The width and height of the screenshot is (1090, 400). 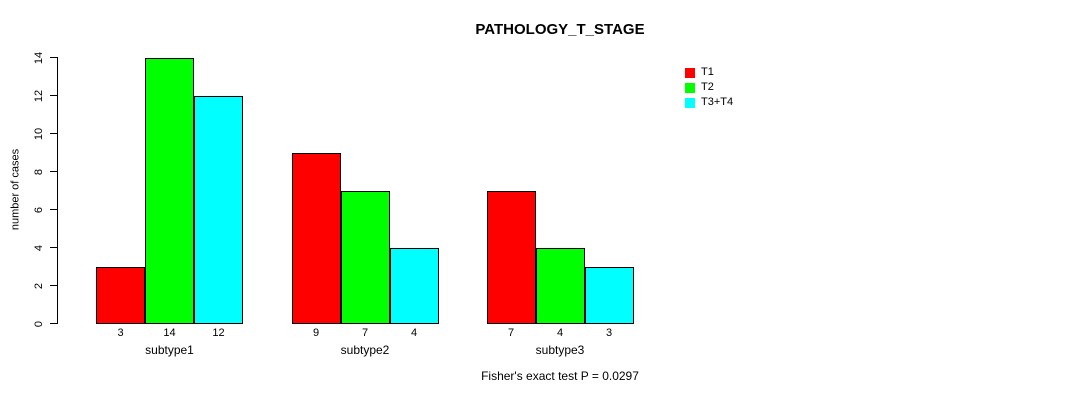 What do you see at coordinates (717, 102) in the screenshot?
I see `legend-label: T3+T4` at bounding box center [717, 102].